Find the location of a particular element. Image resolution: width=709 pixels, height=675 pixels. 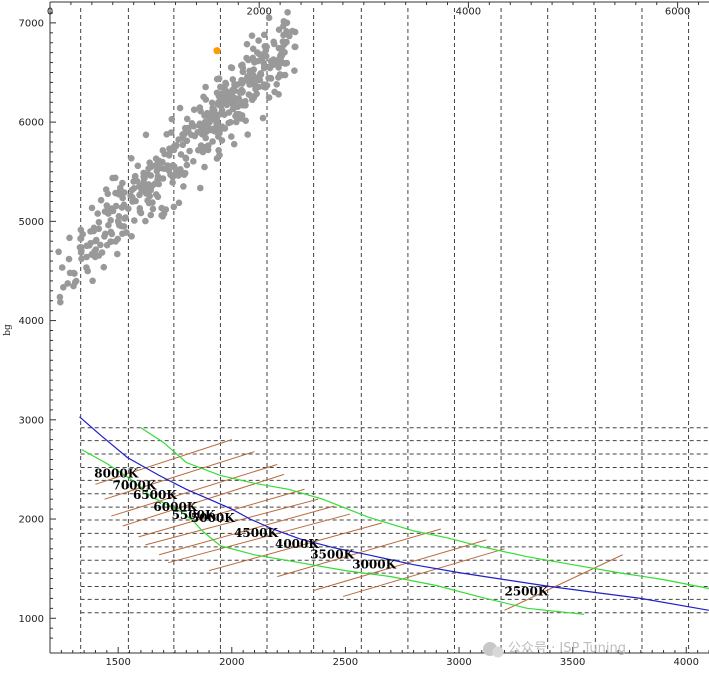

cct-label: 3500K is located at coordinates (332, 555).